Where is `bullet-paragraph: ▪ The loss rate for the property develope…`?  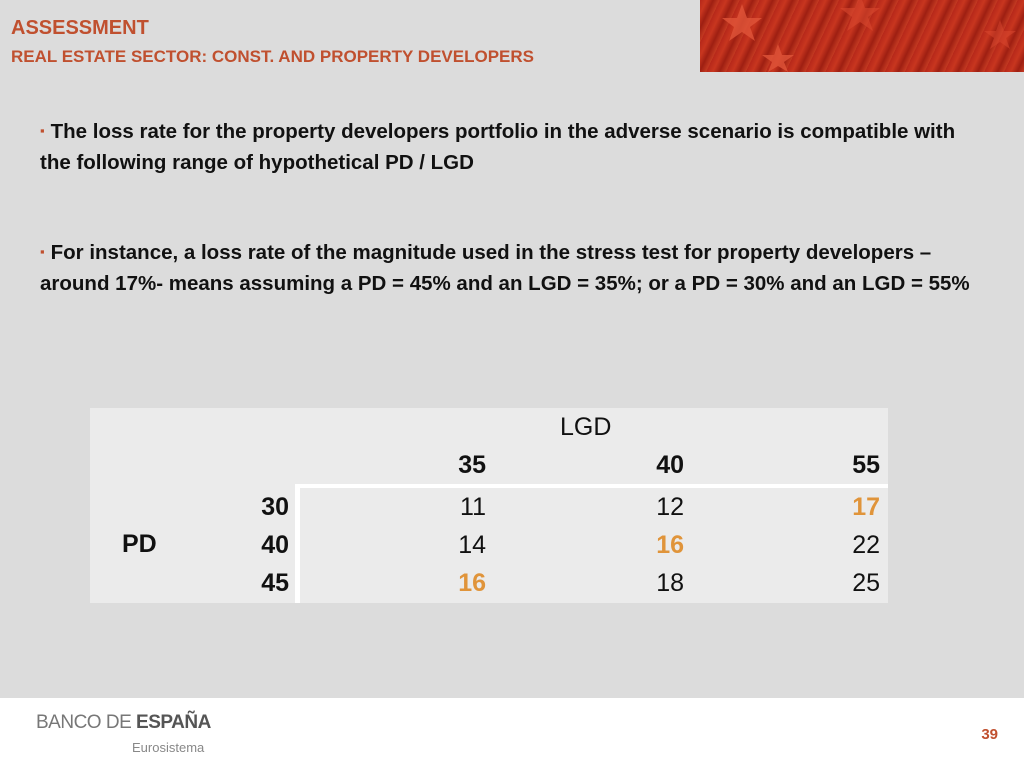
bullet-paragraph: ▪ The loss rate for the property develope… is located at coordinates (510, 146).